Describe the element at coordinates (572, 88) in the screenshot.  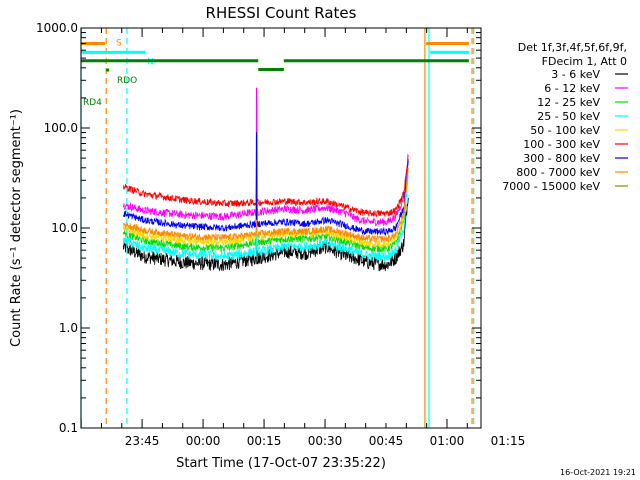
I see `legend-label: 6 - 12 keV` at that location.